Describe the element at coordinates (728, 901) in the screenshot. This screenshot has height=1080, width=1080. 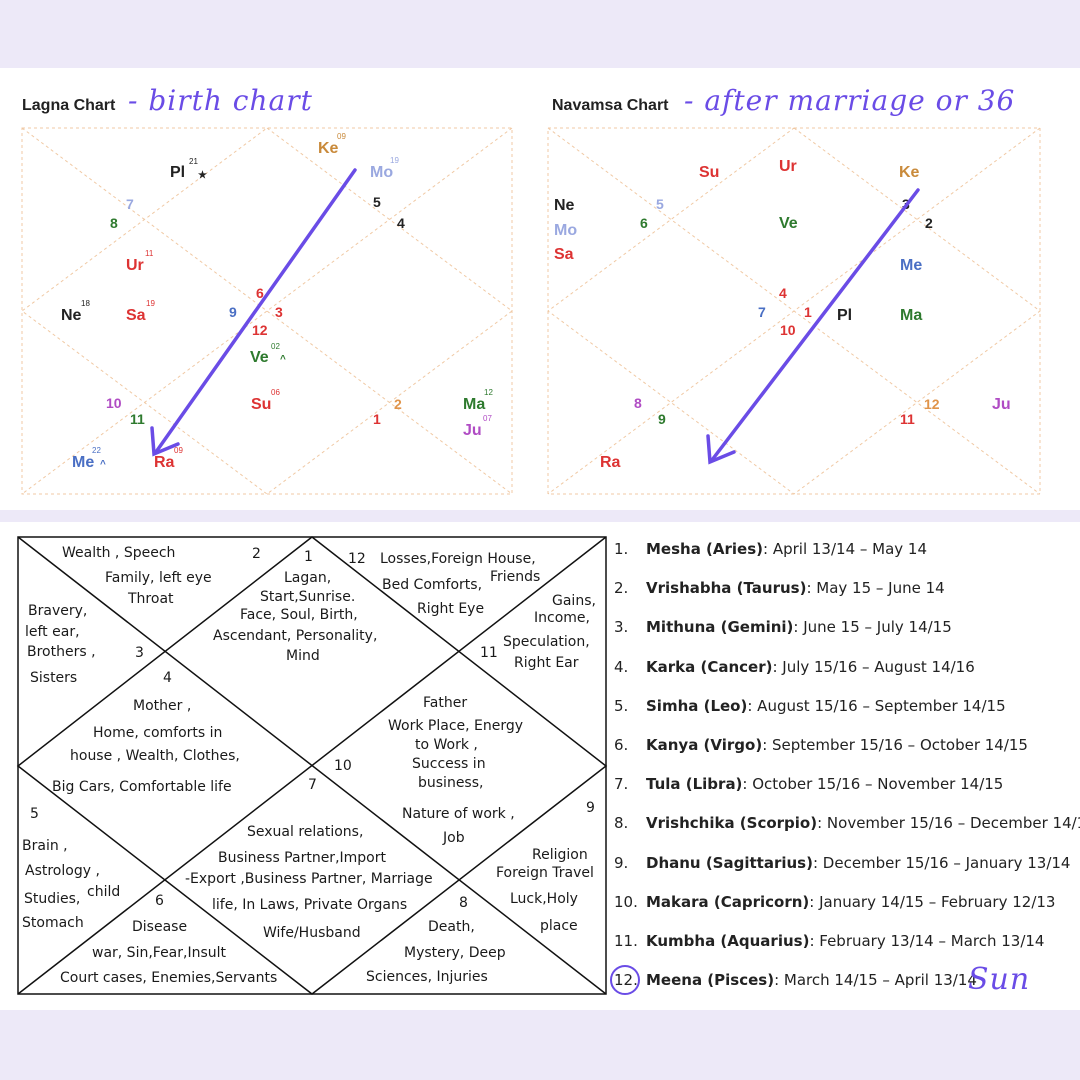
I see `rashi-name: Makara (Capricorn)` at that location.